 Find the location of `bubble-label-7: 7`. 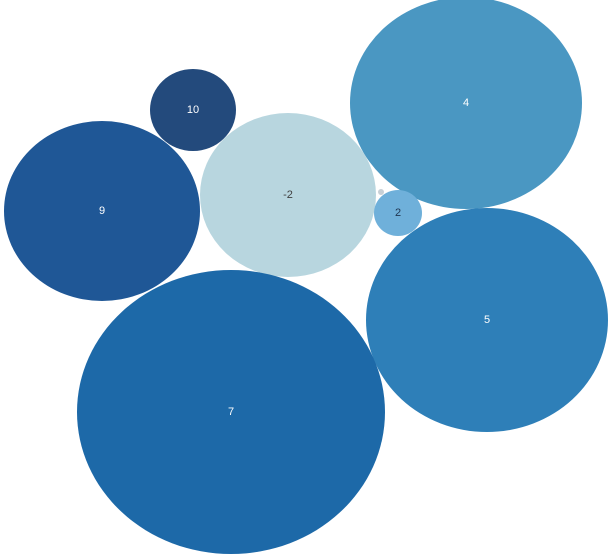

bubble-label-7: 7 is located at coordinates (231, 412).